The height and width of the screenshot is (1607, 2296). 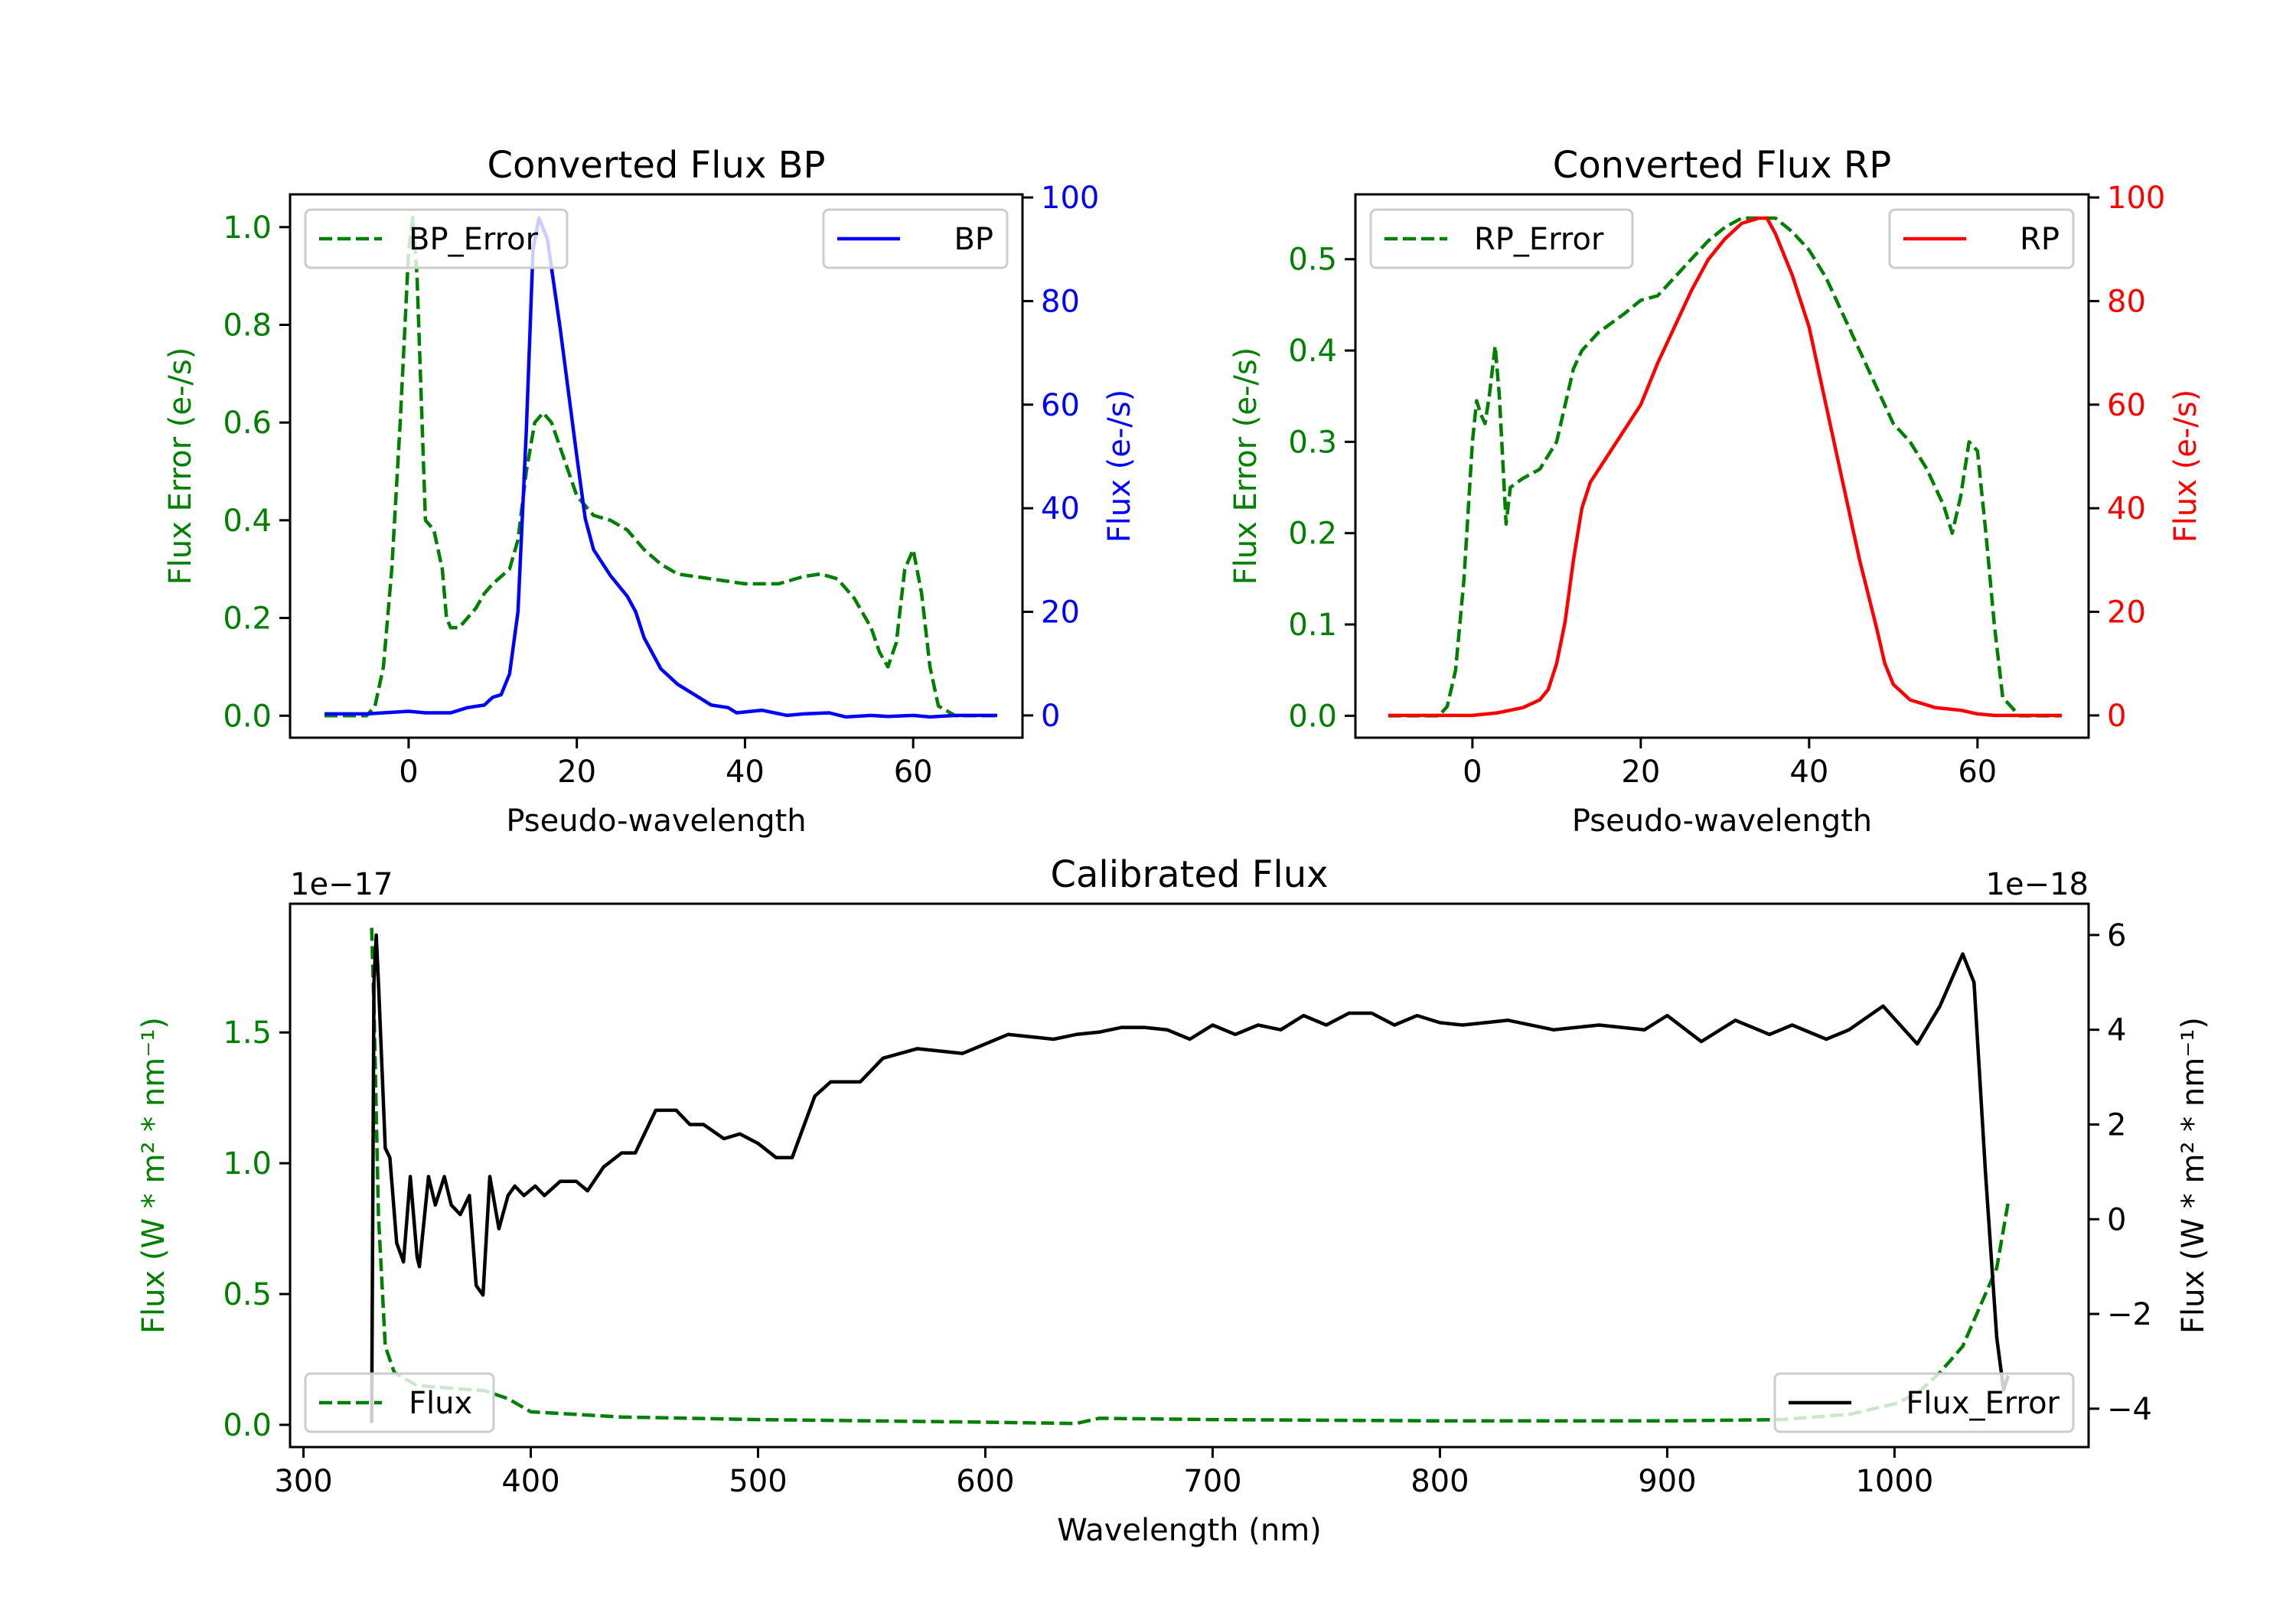 I want to click on legend-left: Flux, so click(x=399, y=1402).